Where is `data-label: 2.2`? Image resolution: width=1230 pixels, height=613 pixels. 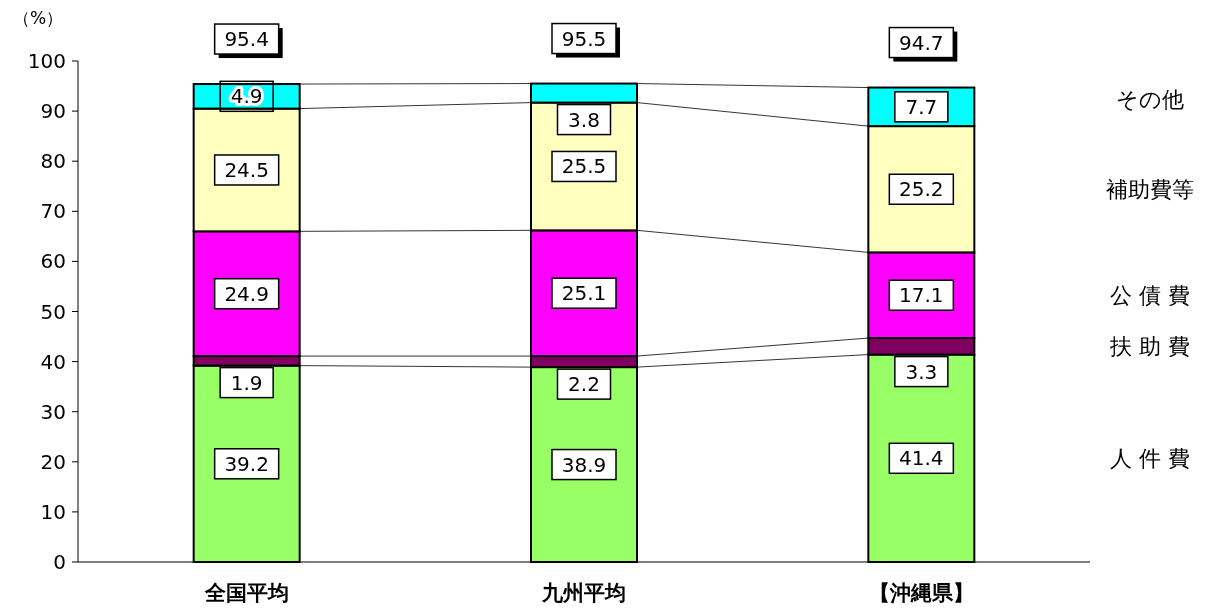
data-label: 2.2 is located at coordinates (584, 384).